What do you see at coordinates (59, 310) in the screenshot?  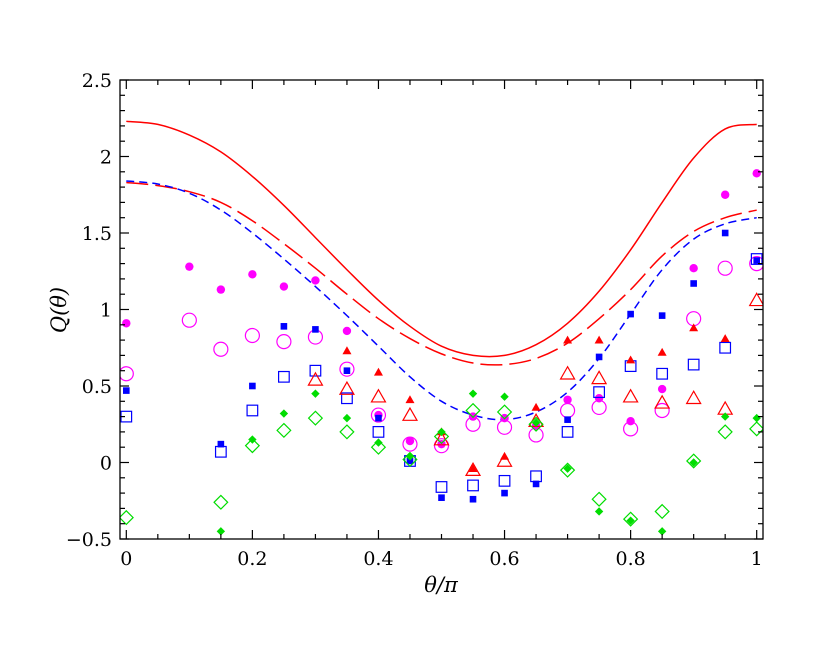 I see `y-axis-label: Q(θ)` at bounding box center [59, 310].